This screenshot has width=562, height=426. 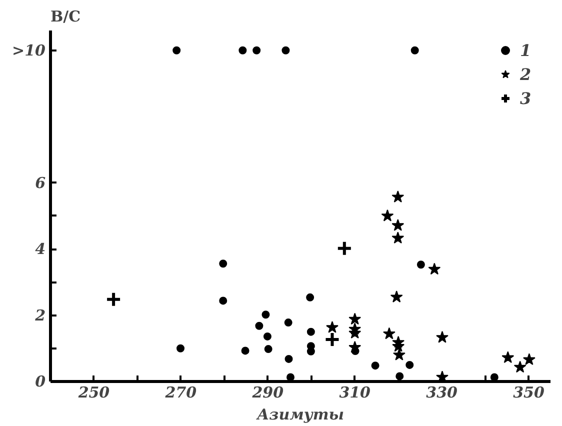 I want to click on y-axis-title: B/C, so click(x=65, y=17).